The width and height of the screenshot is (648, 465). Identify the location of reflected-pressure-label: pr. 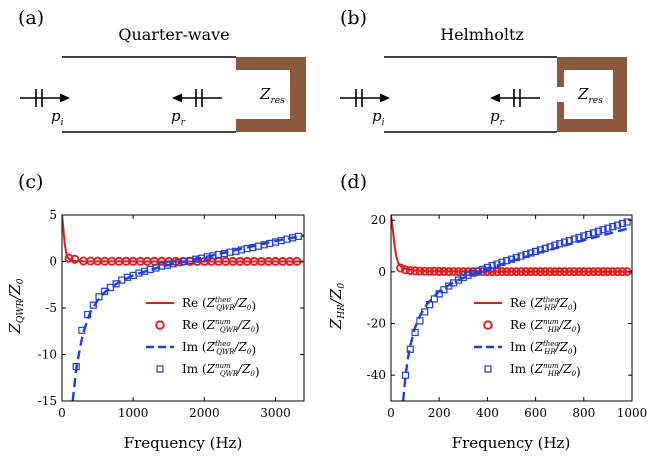
(497, 117).